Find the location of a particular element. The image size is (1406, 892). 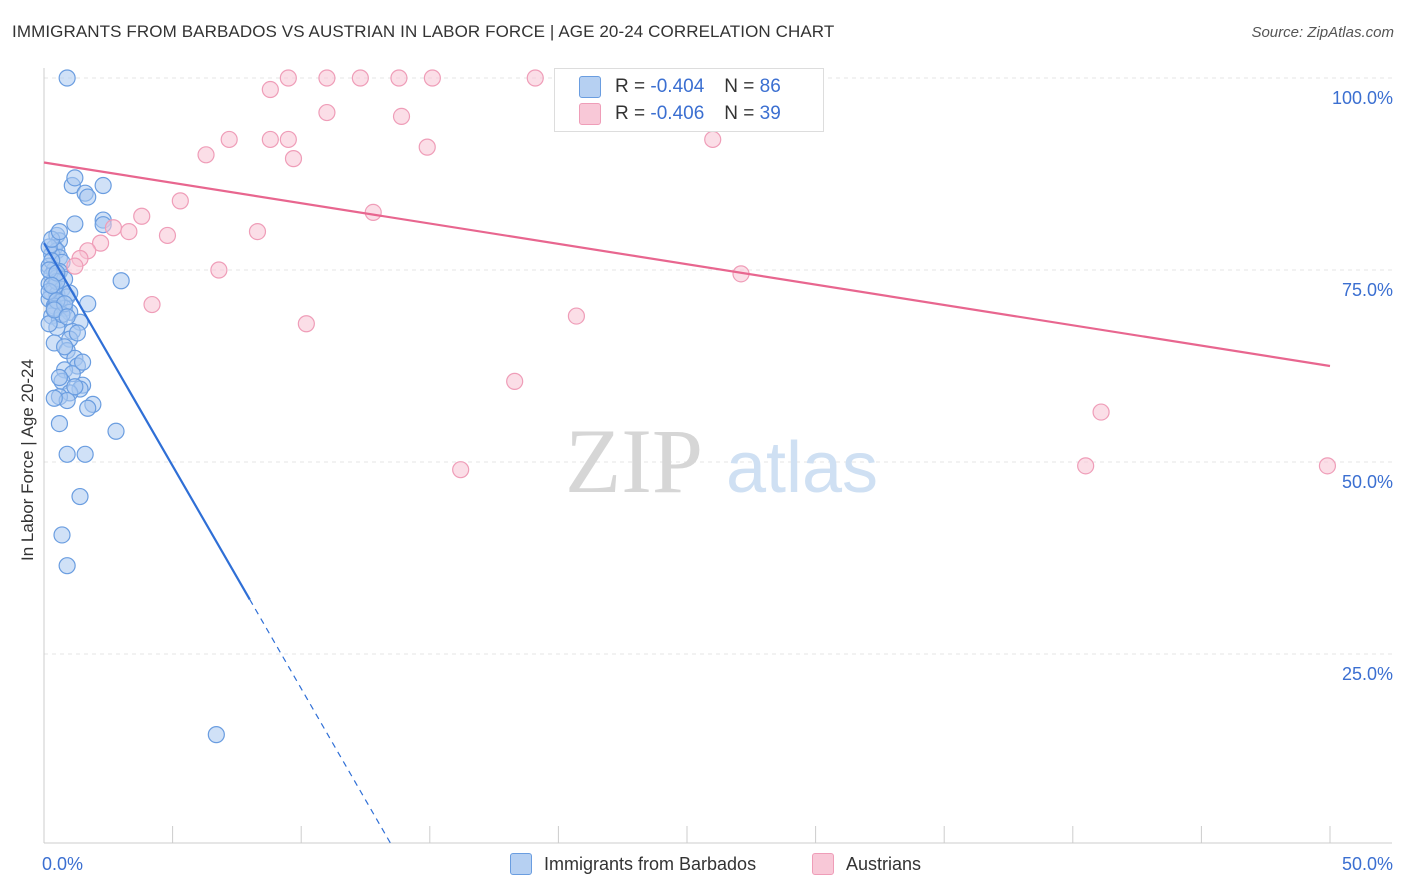

legend-r-value: -0.404 is located at coordinates (677, 86).